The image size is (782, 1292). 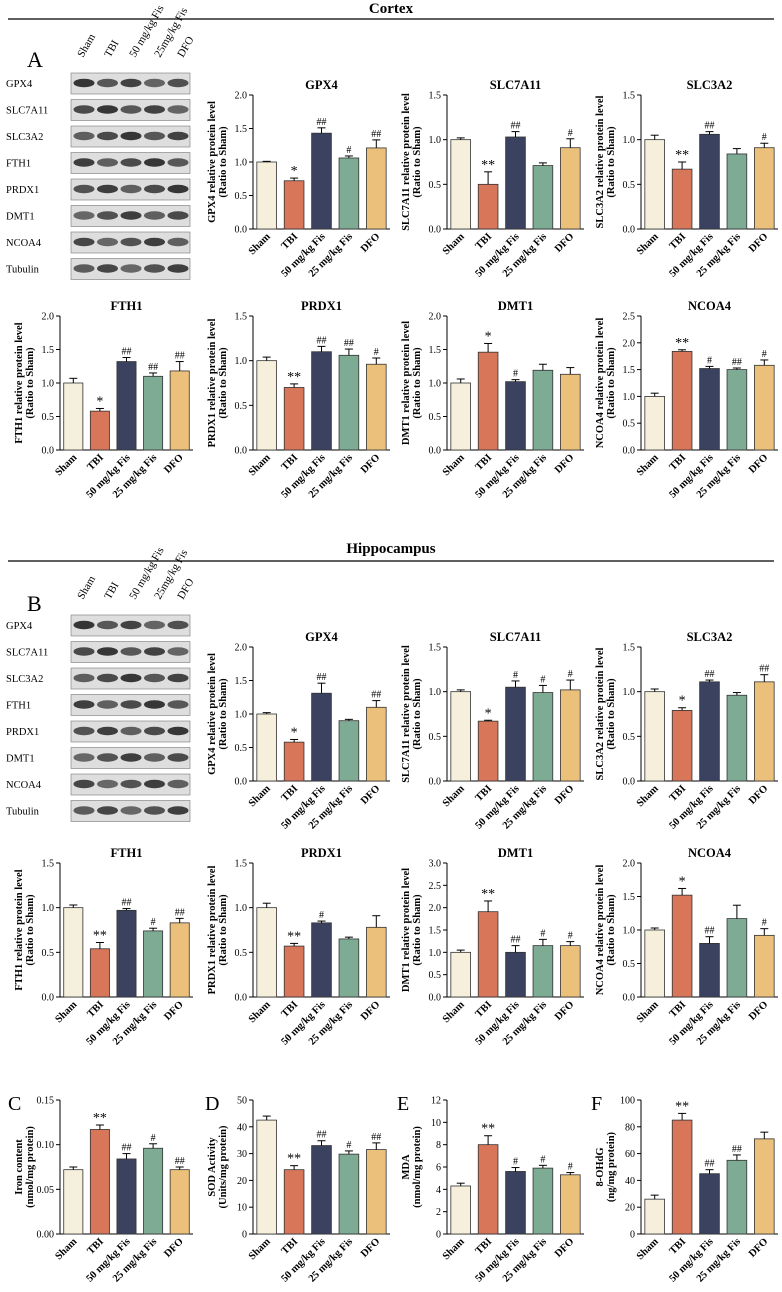 What do you see at coordinates (435, 864) in the screenshot?
I see `y-tick-label: 3.0` at bounding box center [435, 864].